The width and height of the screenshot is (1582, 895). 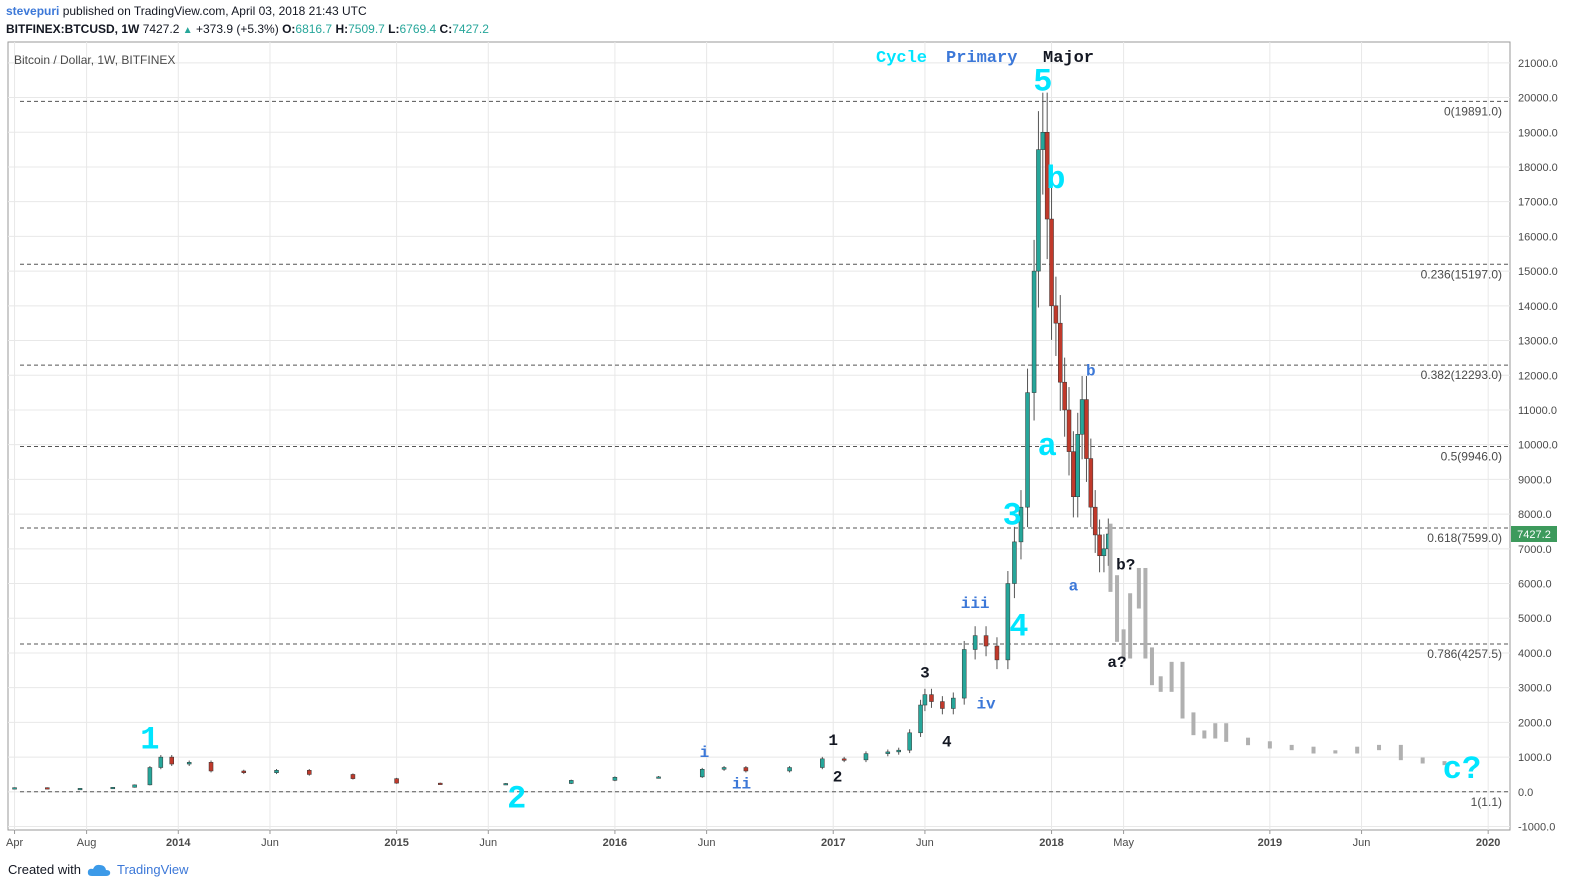 What do you see at coordinates (1461, 274) in the screenshot?
I see `fib-label: 0.236(15197.0)` at bounding box center [1461, 274].